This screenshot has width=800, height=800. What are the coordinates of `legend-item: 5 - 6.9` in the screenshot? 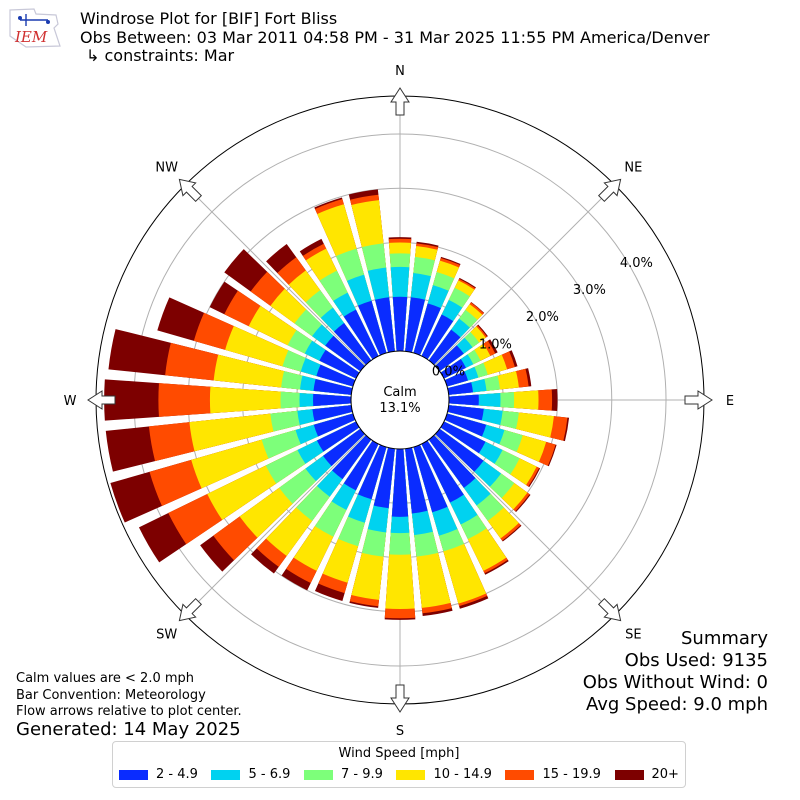 It's located at (250, 774).